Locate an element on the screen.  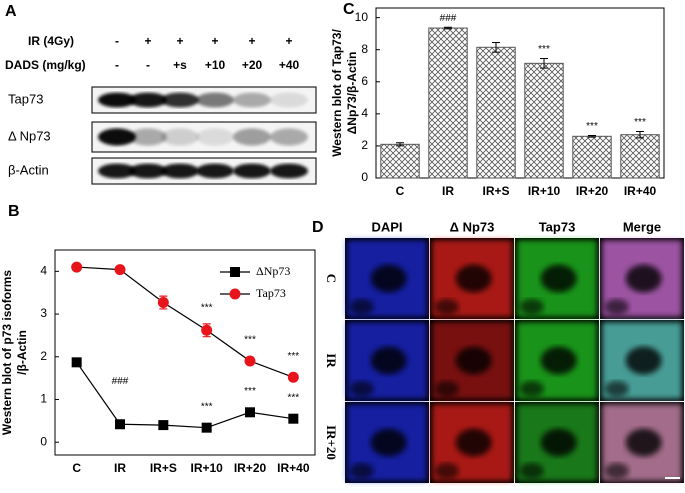
column-label: DAPI is located at coordinates (386, 226).